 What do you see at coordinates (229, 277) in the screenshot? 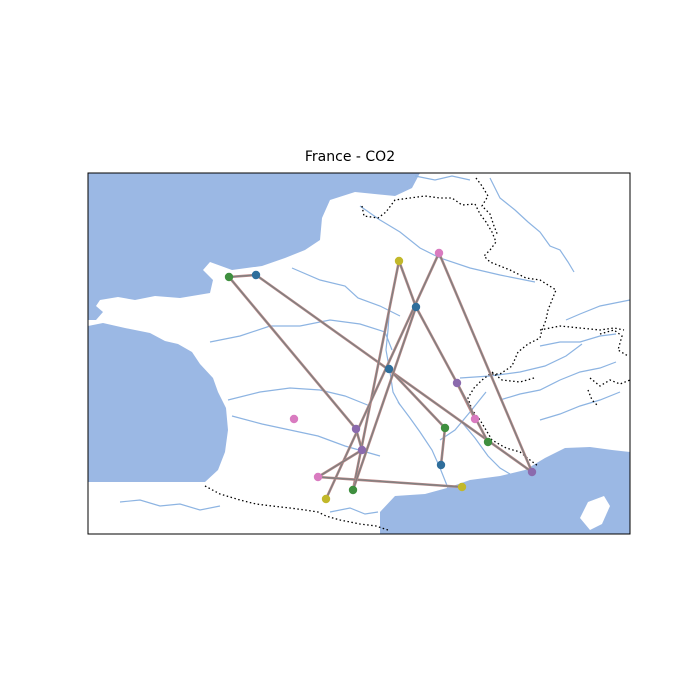
I see `map-point-p1` at bounding box center [229, 277].